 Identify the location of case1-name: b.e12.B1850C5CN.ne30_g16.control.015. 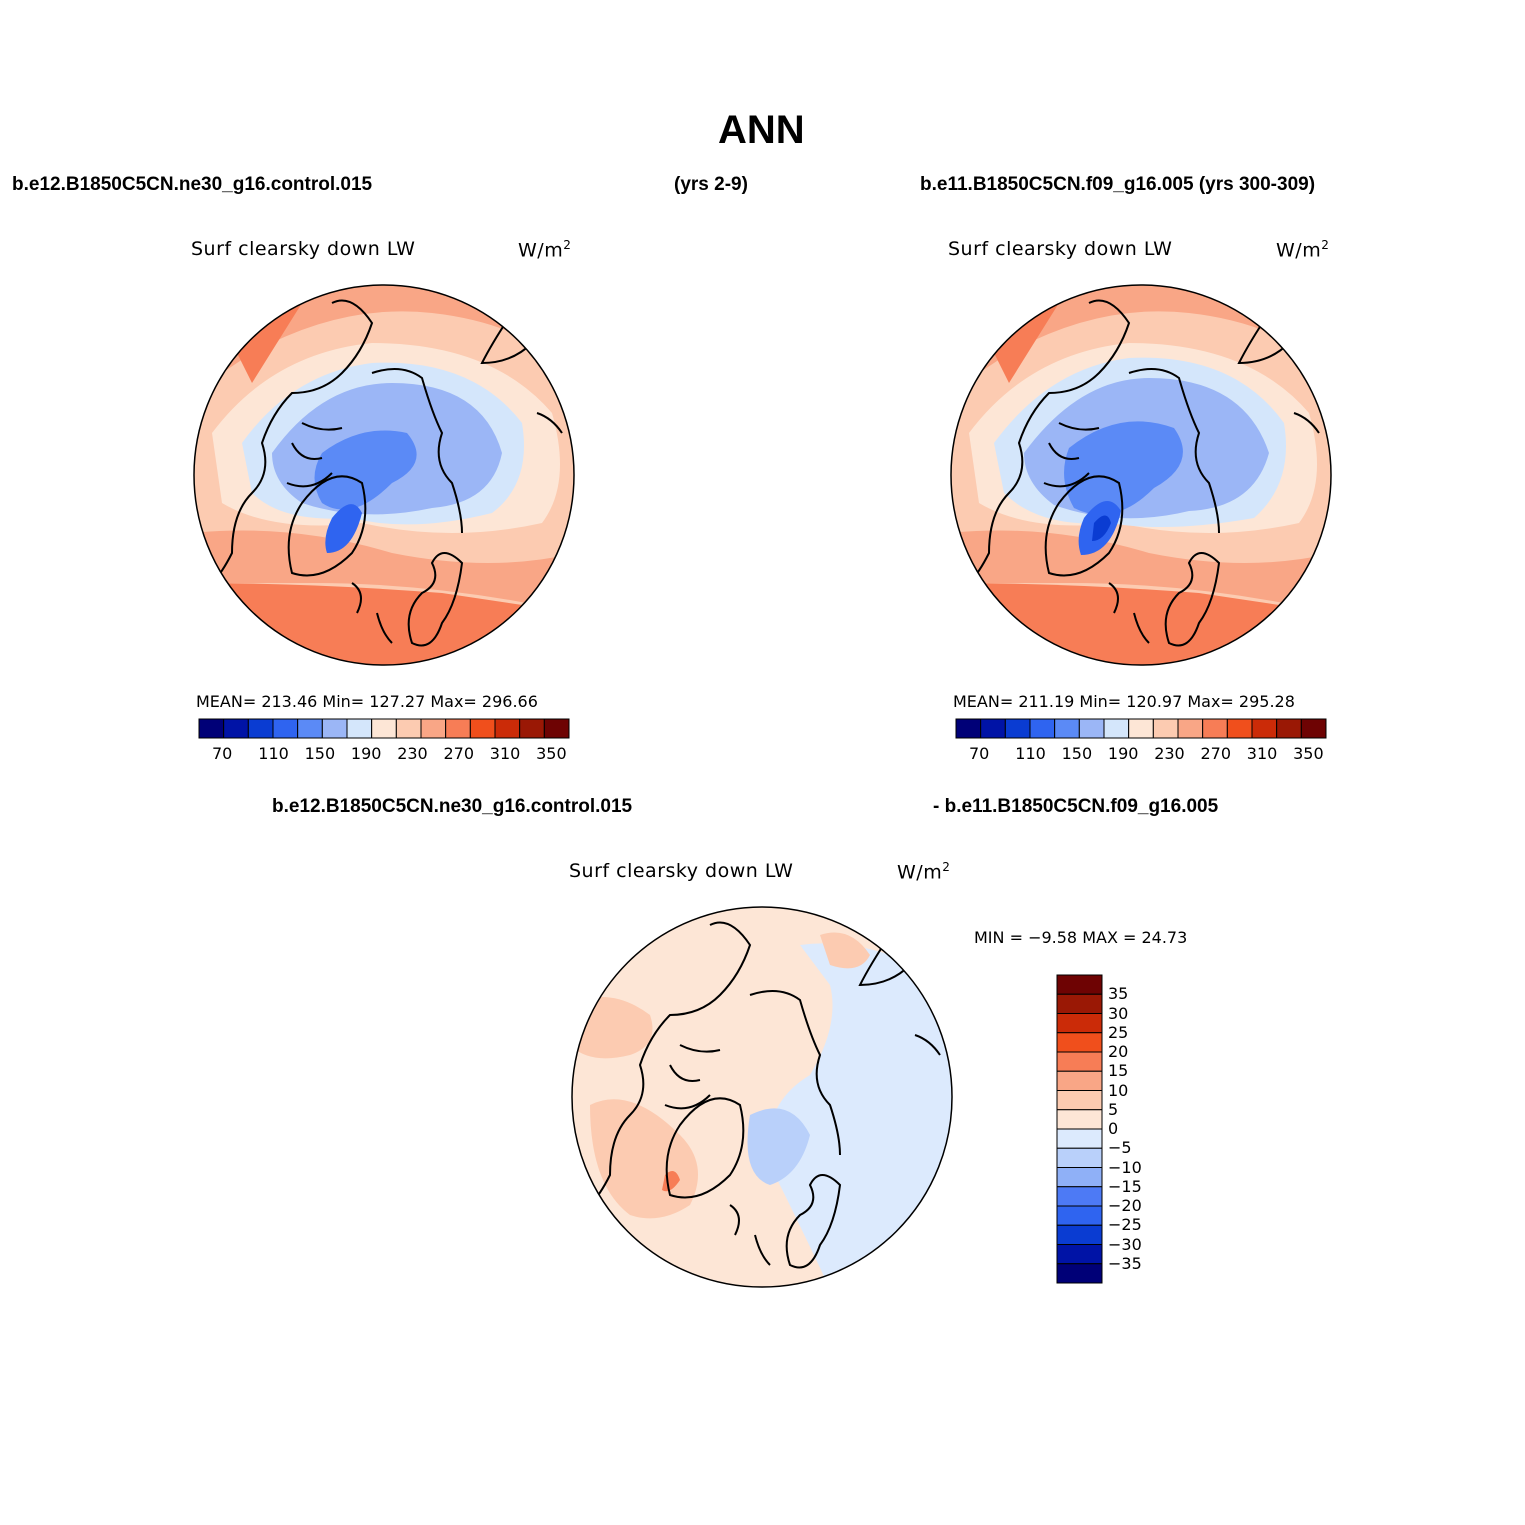
(192, 184).